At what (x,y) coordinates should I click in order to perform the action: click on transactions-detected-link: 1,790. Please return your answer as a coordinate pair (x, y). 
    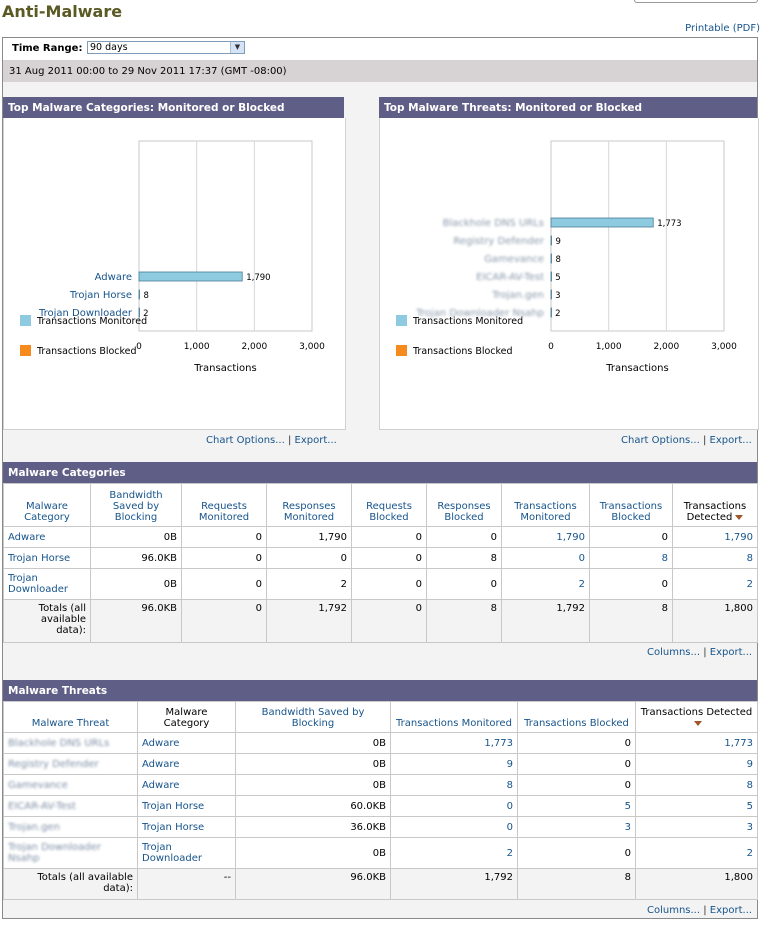
    Looking at the image, I should click on (738, 537).